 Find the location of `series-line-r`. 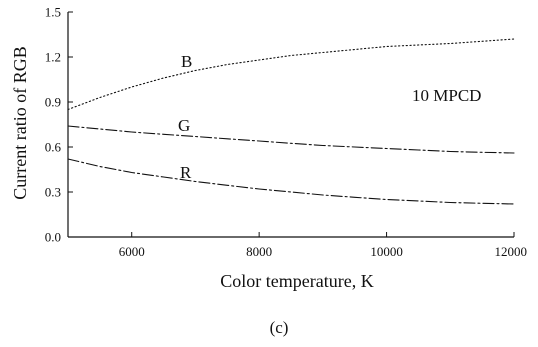

series-line-r is located at coordinates (291, 181).